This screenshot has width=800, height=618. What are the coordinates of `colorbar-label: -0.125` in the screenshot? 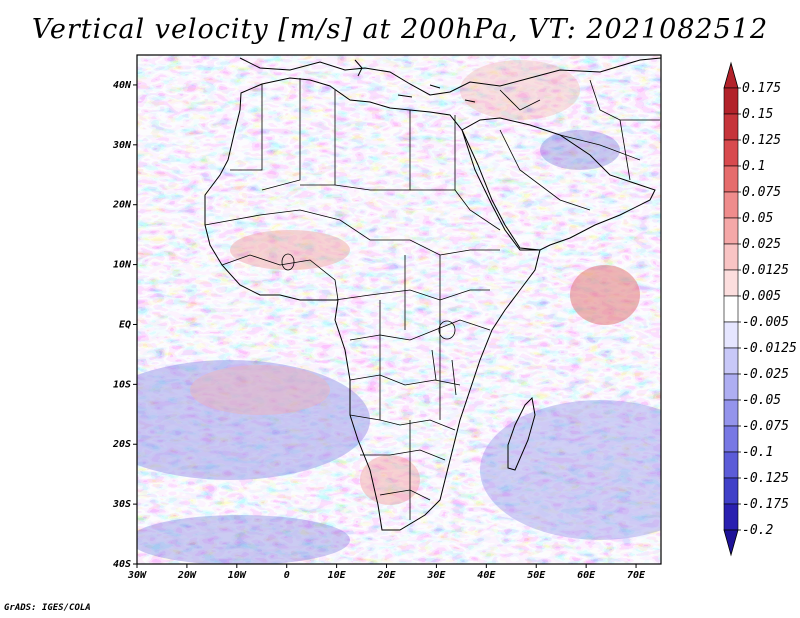 It's located at (765, 478).